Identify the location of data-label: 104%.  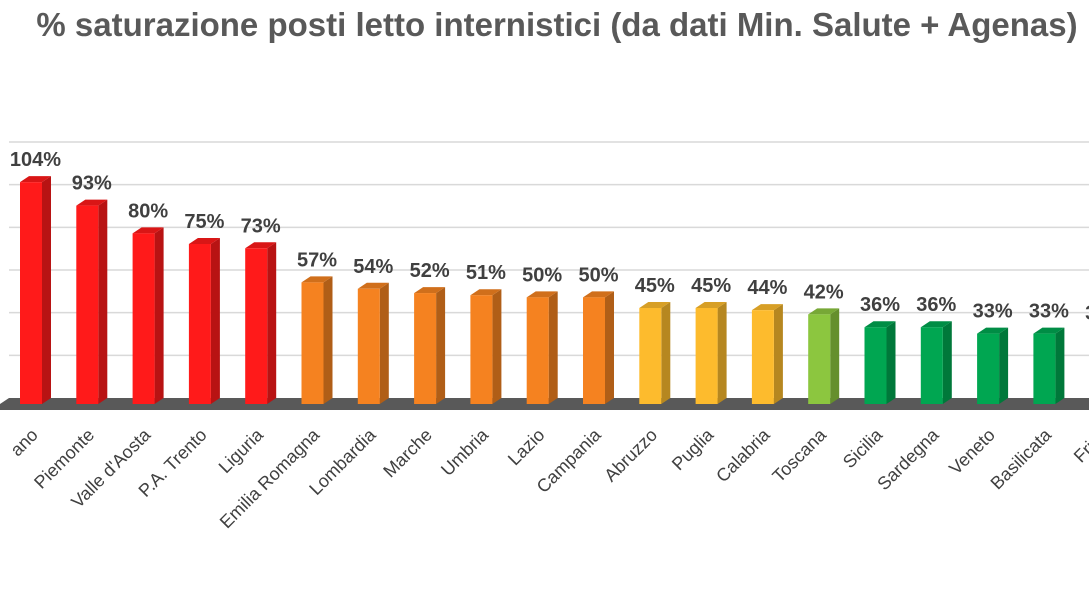
(35, 160).